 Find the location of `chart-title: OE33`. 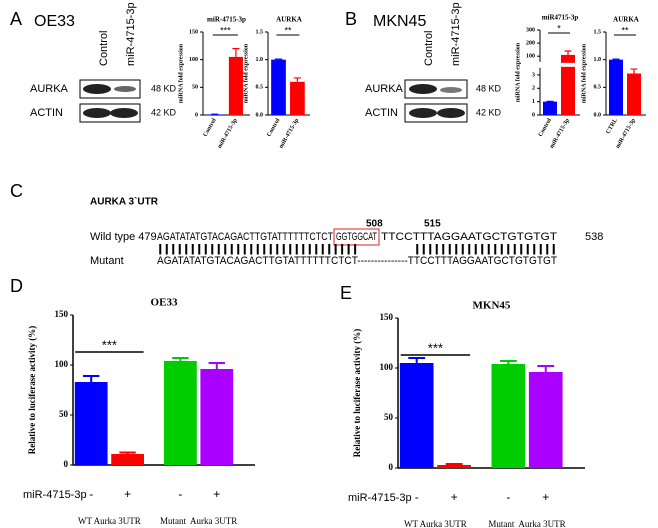

chart-title: OE33 is located at coordinates (164, 303).